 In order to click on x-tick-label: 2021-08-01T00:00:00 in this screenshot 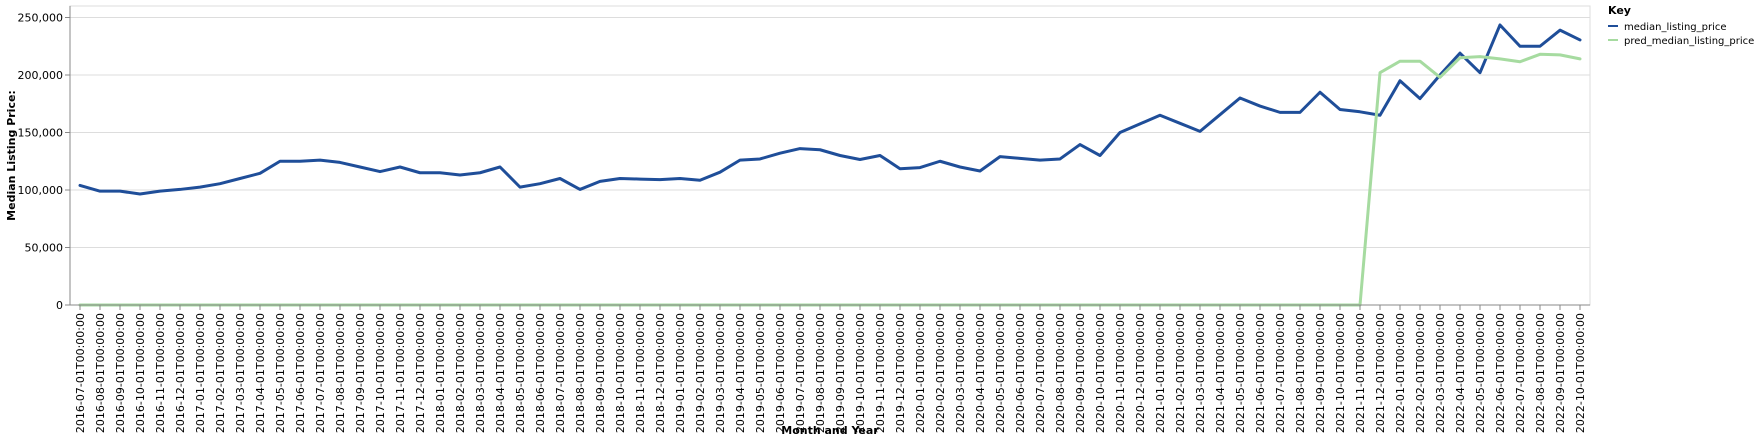, I will do `click(1300, 373)`.